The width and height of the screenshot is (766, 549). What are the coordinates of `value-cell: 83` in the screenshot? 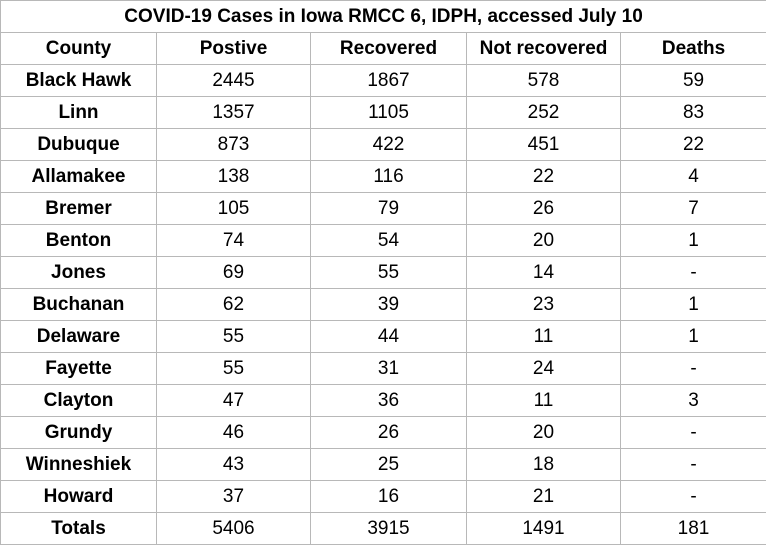 It's located at (692, 112).